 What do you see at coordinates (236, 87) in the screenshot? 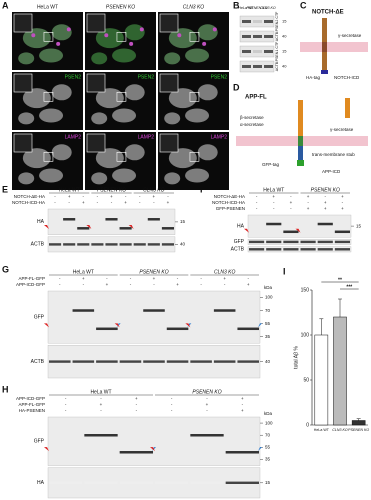
I see `panel-label: D` at bounding box center [236, 87].